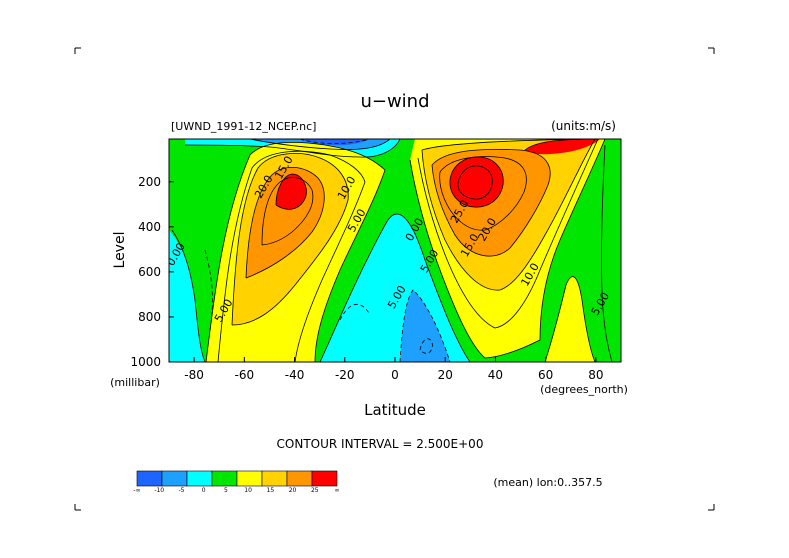 This screenshot has height=558, width=789. Describe the element at coordinates (159, 490) in the screenshot. I see `colorbar-label: -10` at that location.